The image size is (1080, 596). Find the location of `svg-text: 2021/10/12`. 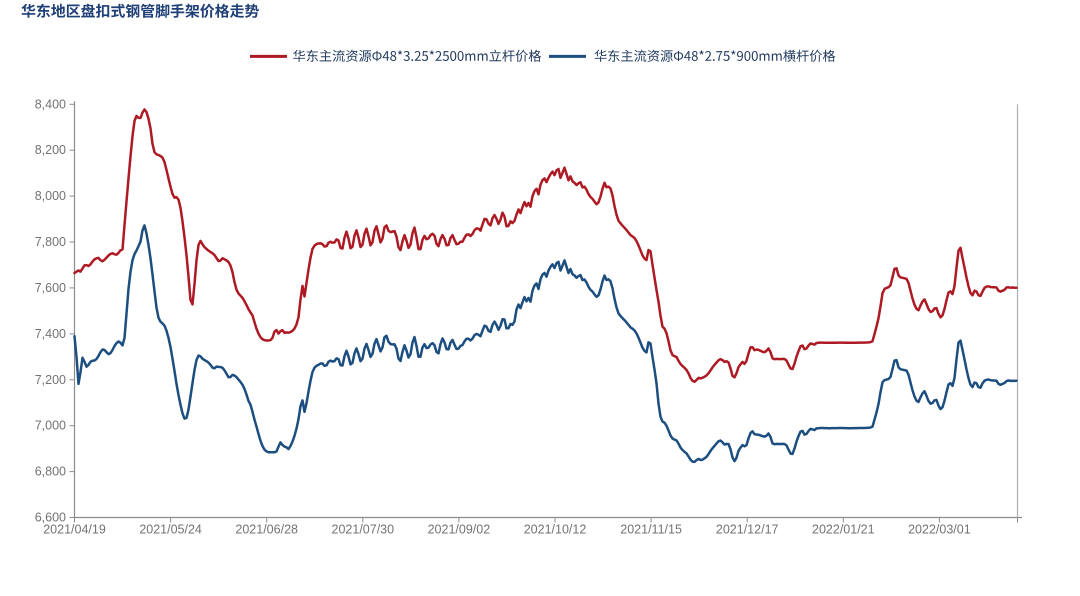

svg-text: 2021/10/12 is located at coordinates (555, 530).